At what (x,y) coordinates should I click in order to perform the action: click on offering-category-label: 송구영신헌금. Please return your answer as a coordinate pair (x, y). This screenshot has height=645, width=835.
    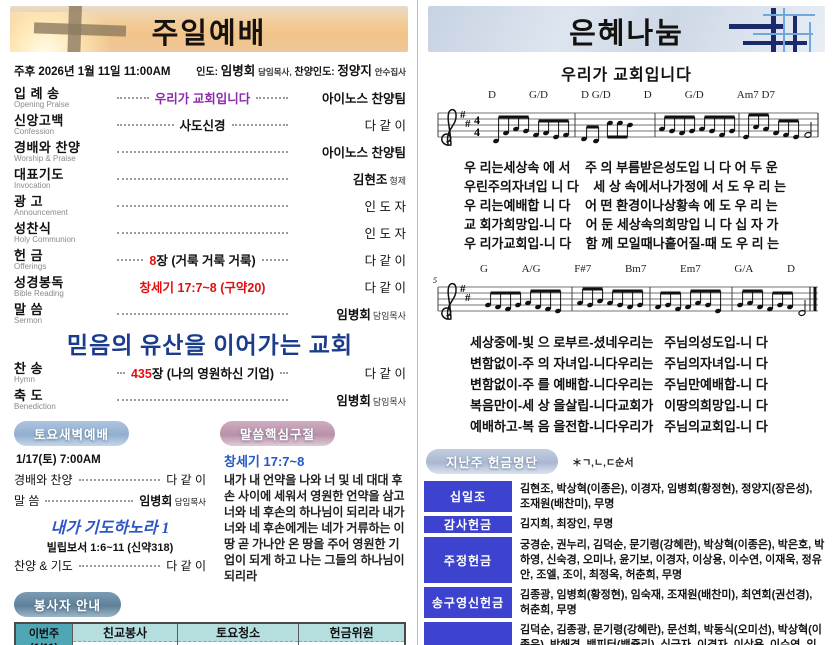
    Looking at the image, I should click on (468, 602).